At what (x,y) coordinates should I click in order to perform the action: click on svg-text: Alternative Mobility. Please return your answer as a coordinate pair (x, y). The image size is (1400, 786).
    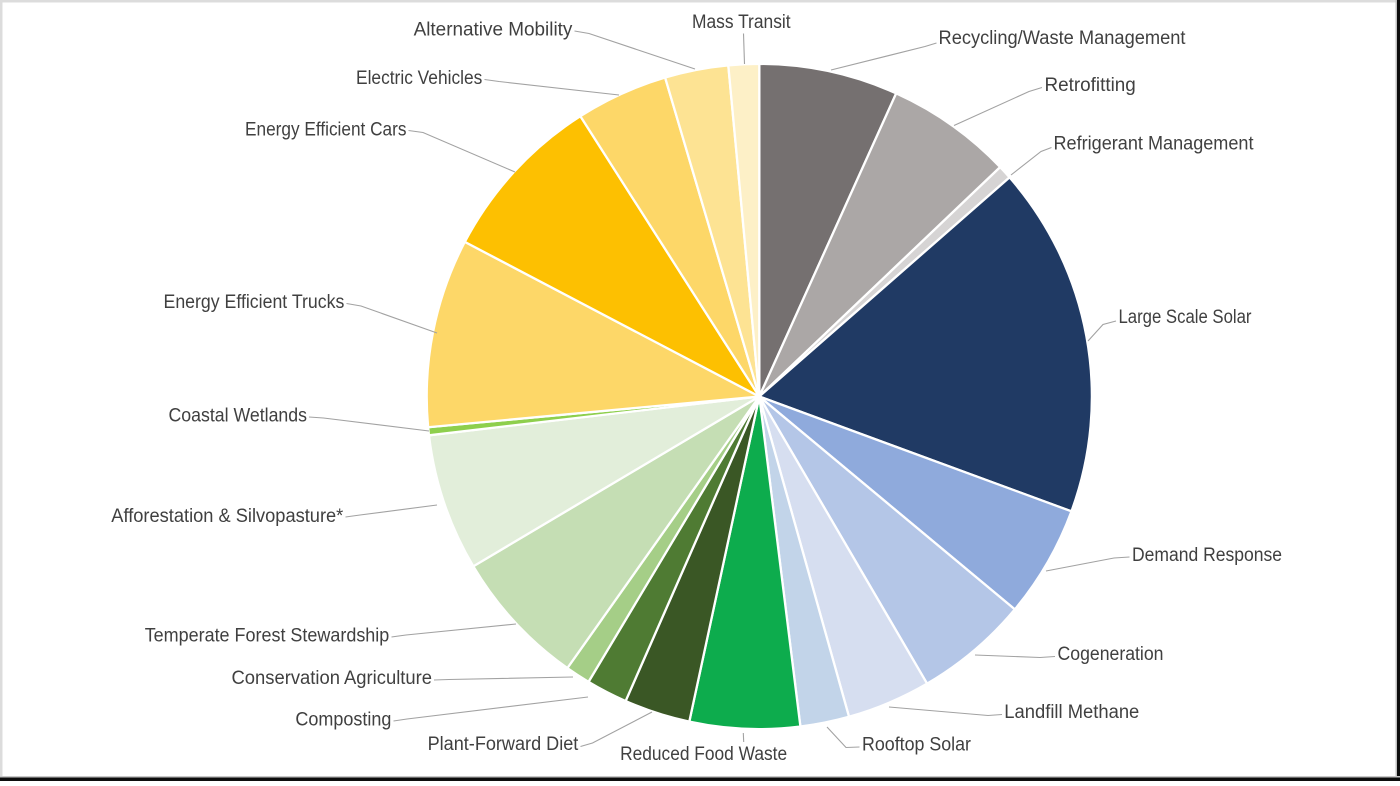
    Looking at the image, I should click on (493, 29).